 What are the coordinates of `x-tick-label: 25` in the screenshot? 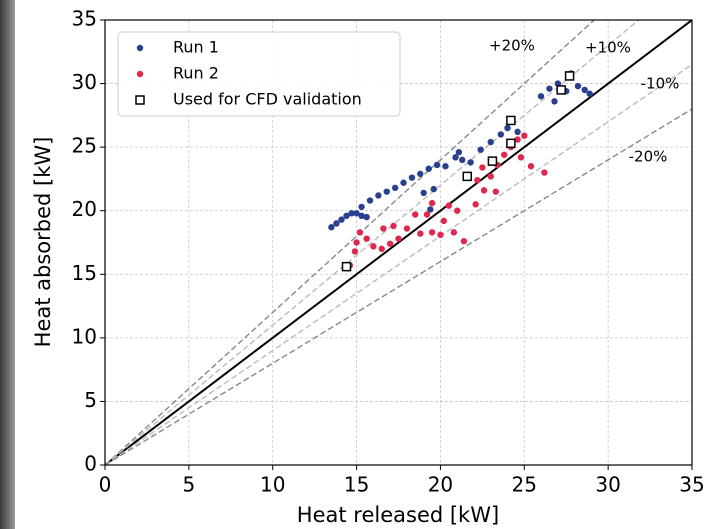 It's located at (524, 485).